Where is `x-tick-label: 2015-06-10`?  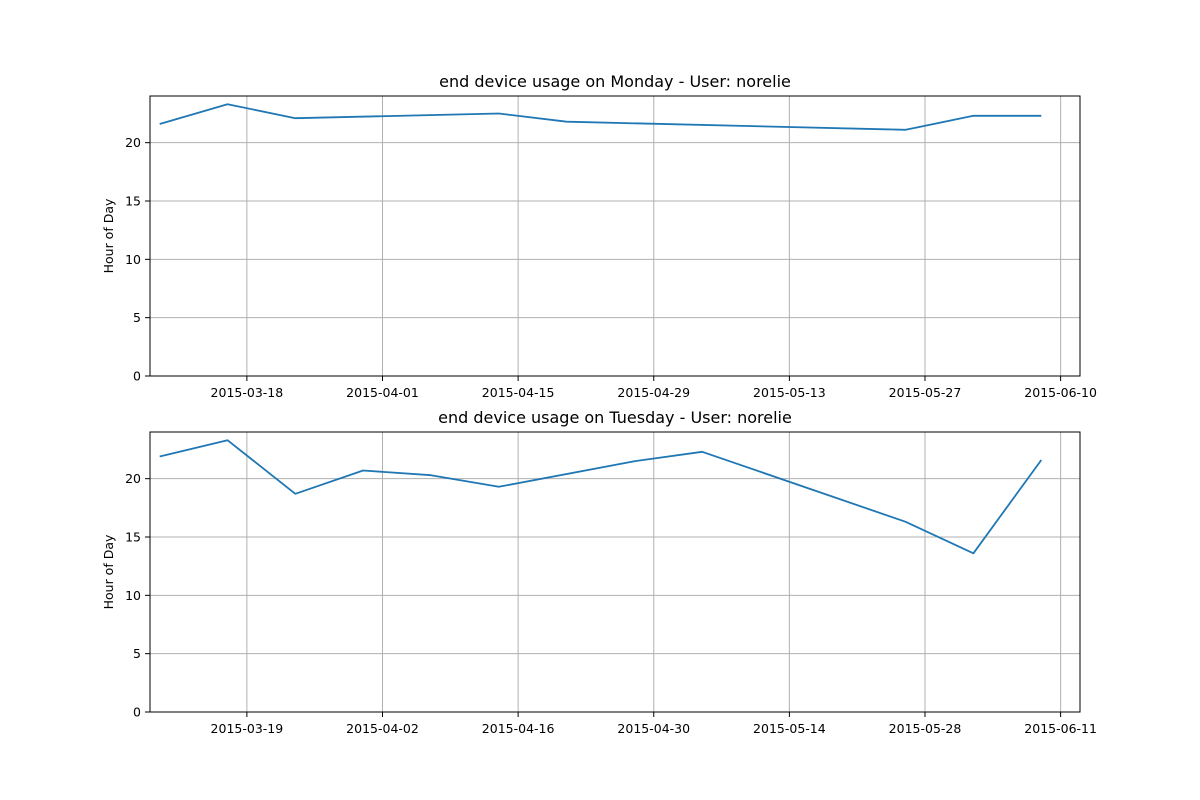 x-tick-label: 2015-06-10 is located at coordinates (1060, 392).